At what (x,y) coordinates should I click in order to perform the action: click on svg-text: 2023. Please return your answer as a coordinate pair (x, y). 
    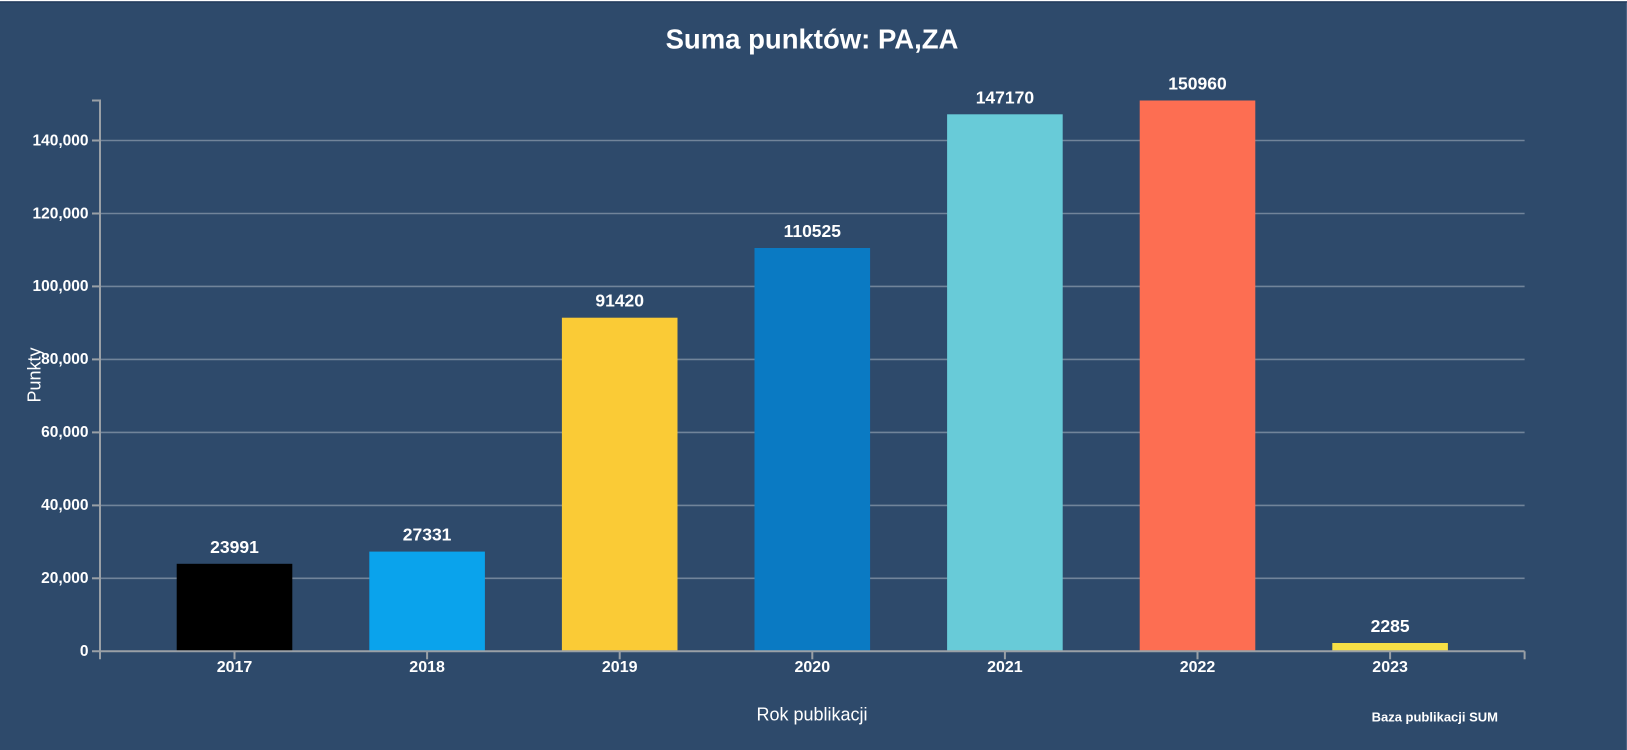
    Looking at the image, I should click on (1390, 667).